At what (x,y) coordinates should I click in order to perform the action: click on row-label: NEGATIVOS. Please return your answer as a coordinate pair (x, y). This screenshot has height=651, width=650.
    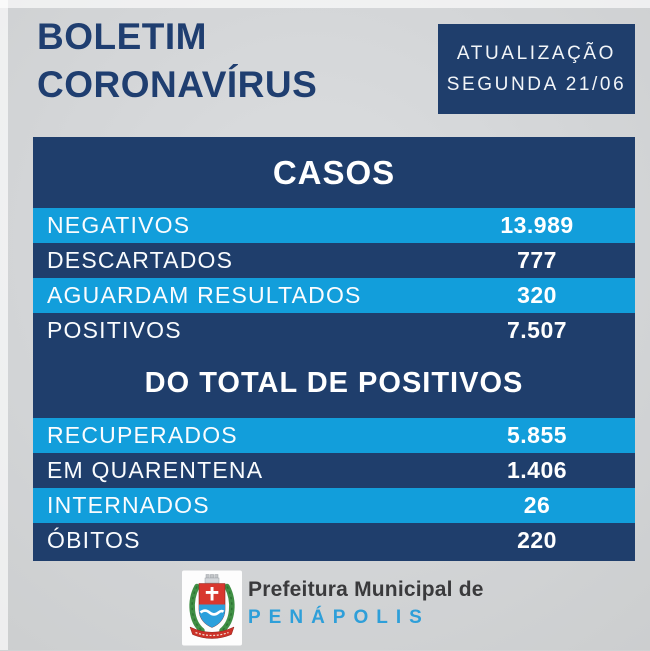
    Looking at the image, I should click on (119, 225).